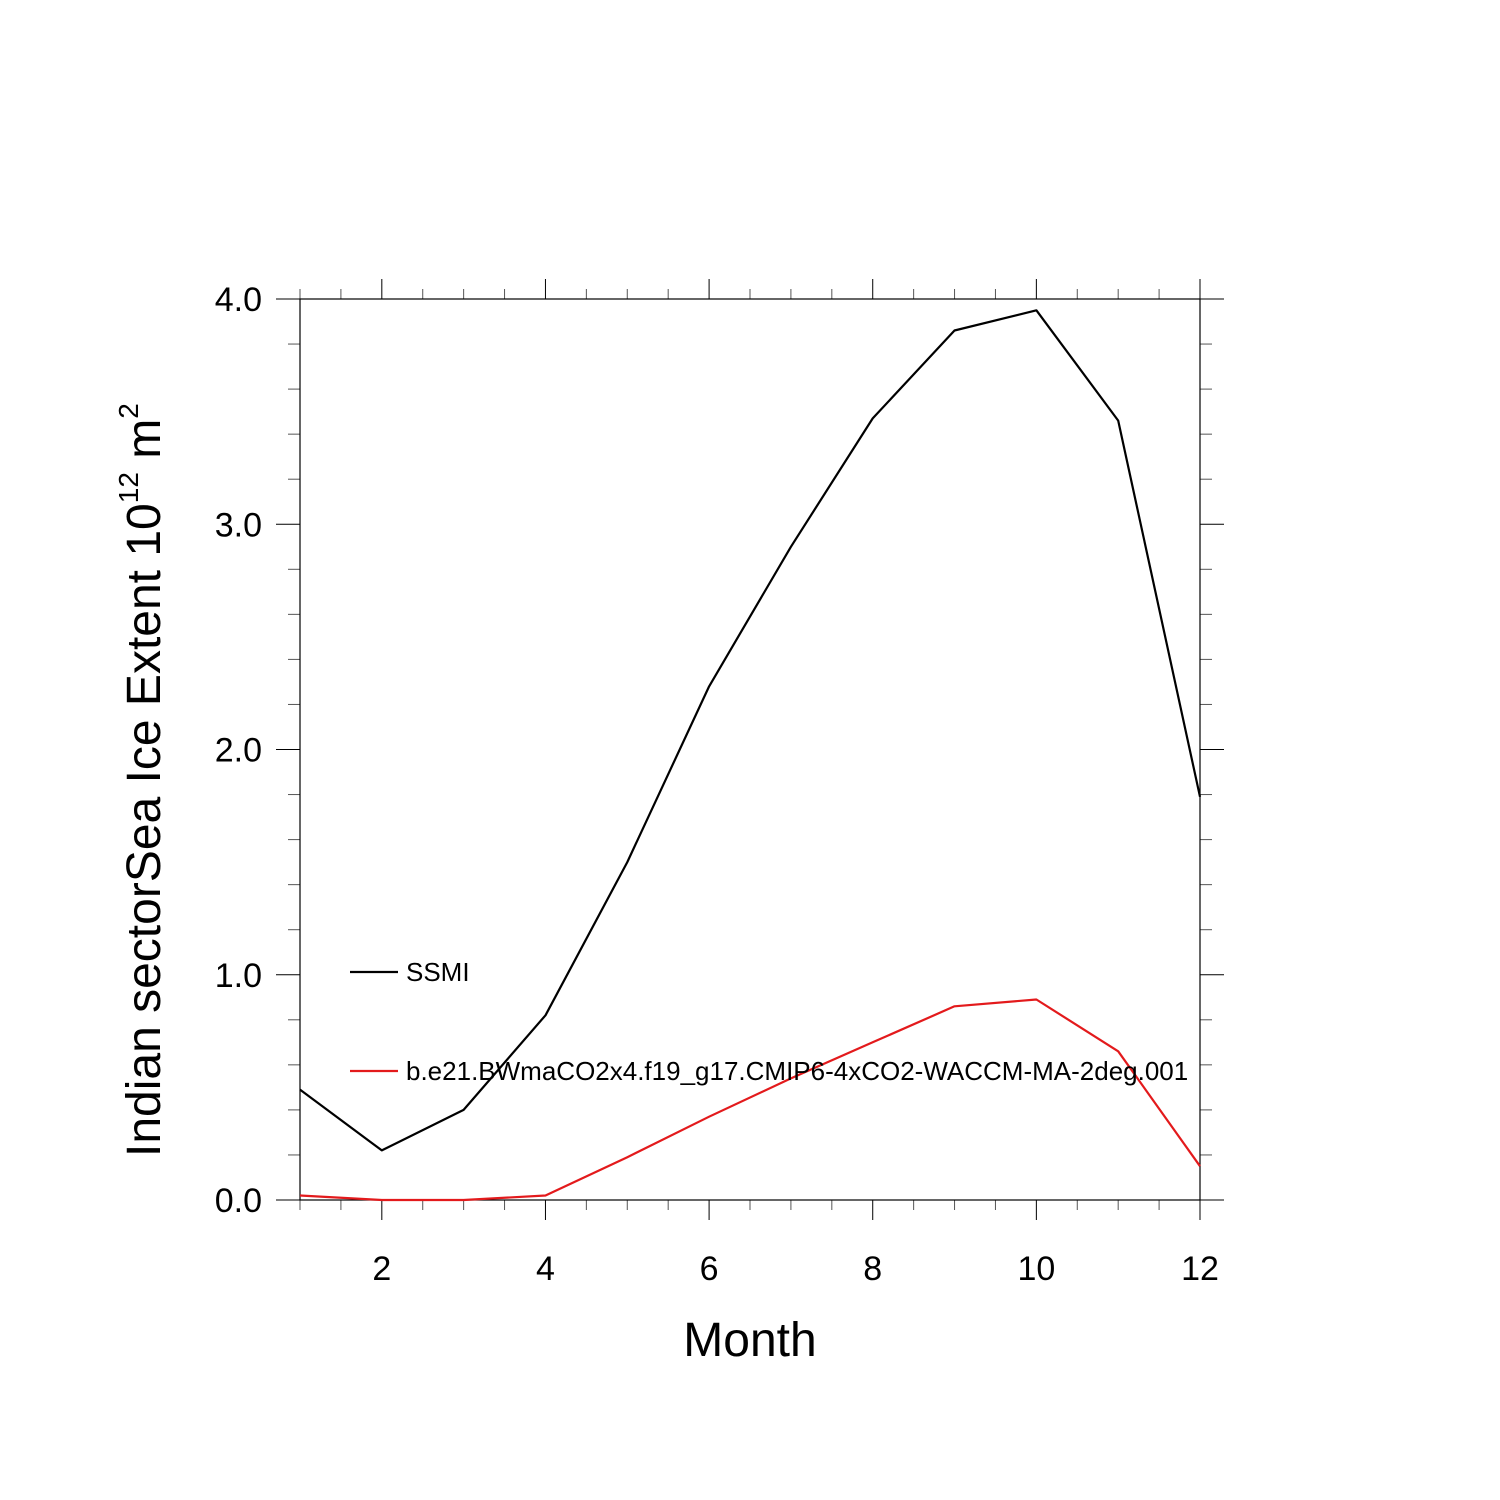 The width and height of the screenshot is (1500, 1500). I want to click on x-tick-label: 10, so click(1036, 1269).